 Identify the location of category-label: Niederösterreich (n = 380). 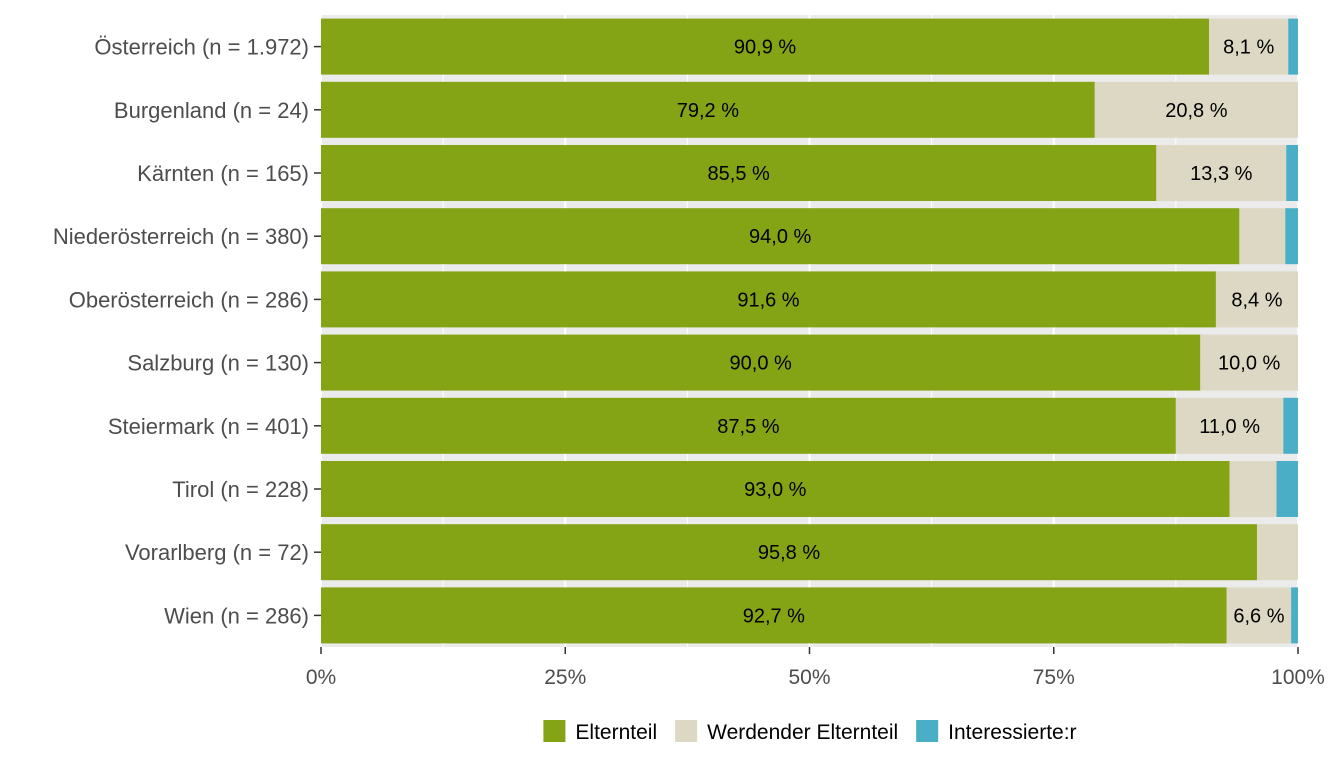
(181, 236).